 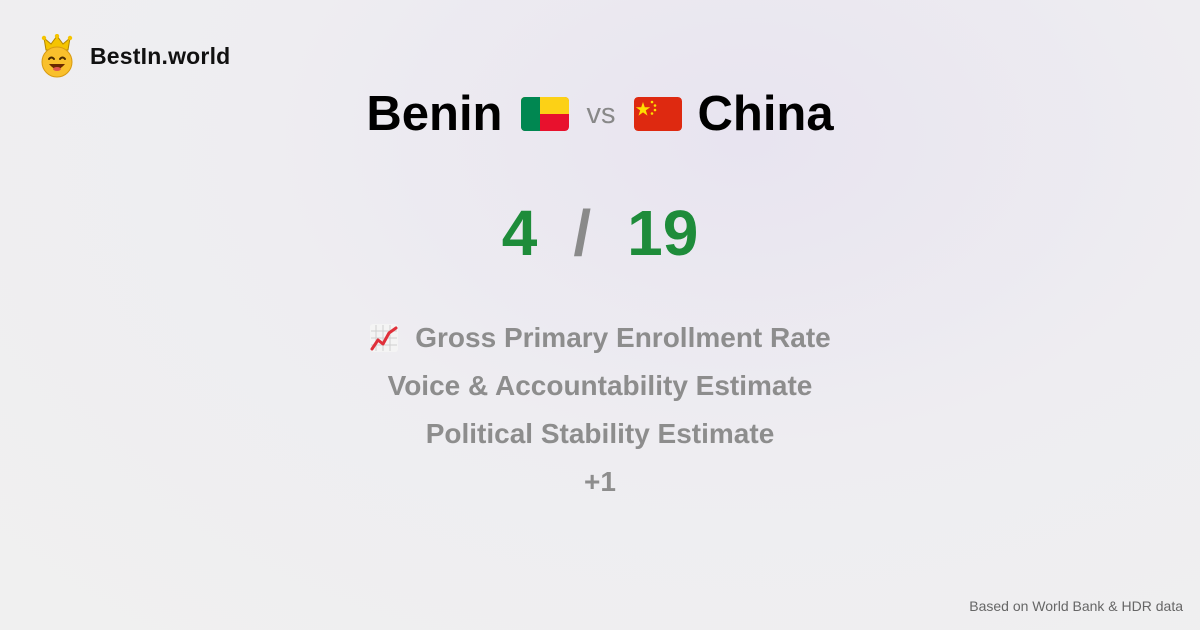 I want to click on brand-name: BestIn.world, so click(x=160, y=55).